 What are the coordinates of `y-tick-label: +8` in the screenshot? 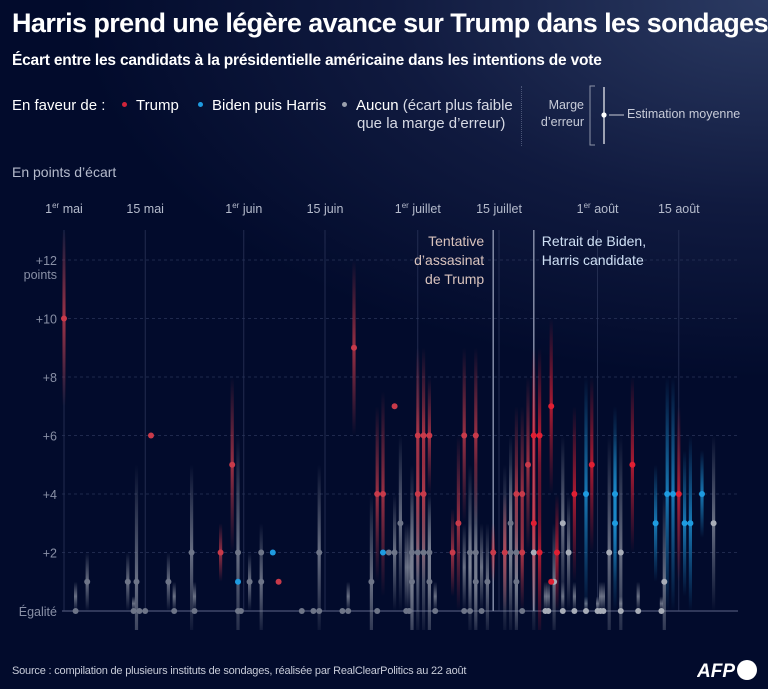 It's located at (50, 378).